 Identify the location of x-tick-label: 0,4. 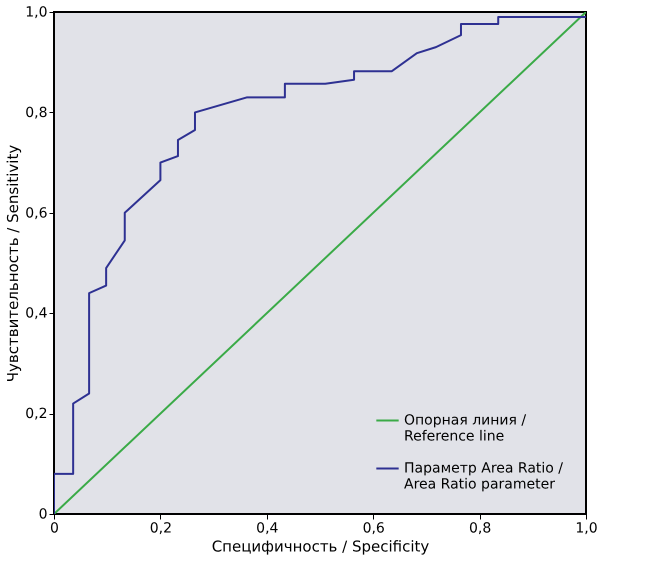
(267, 528).